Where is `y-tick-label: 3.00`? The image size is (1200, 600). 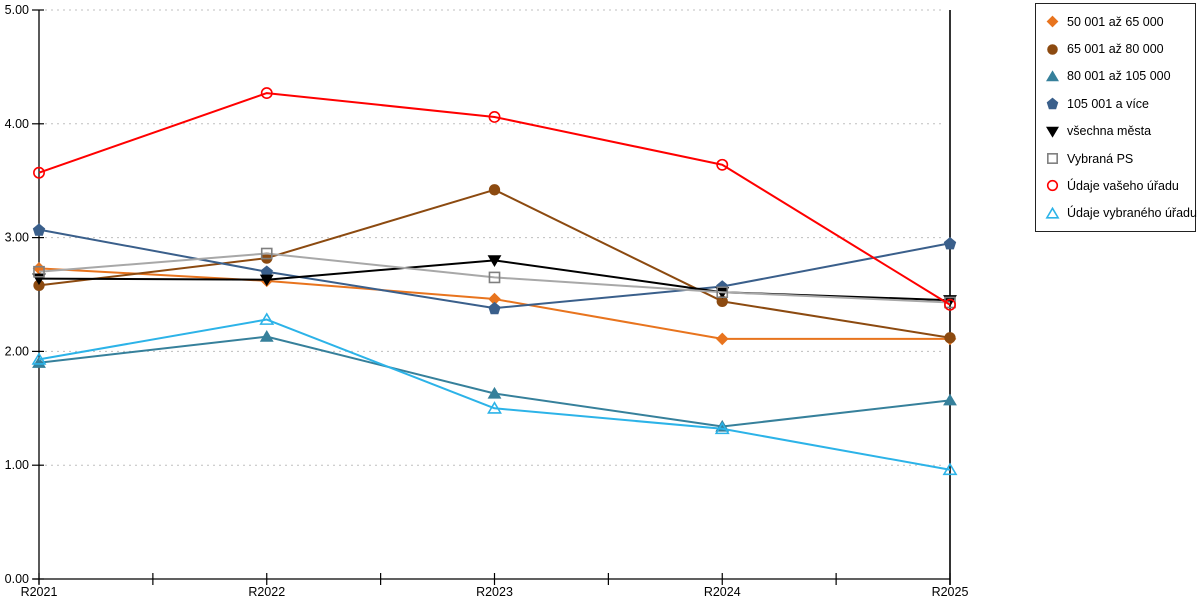
y-tick-label: 3.00 is located at coordinates (17, 238).